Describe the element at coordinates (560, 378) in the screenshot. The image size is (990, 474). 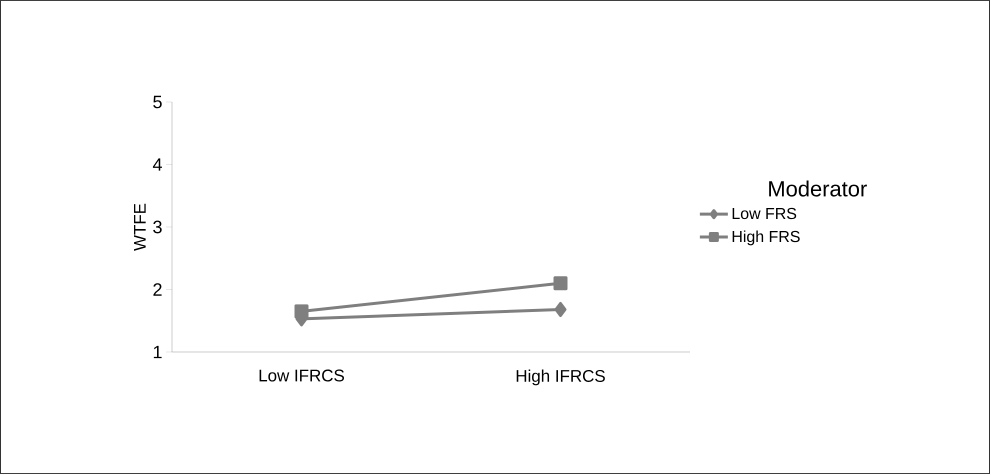
I see `x-tick-label: High IFRCS` at that location.